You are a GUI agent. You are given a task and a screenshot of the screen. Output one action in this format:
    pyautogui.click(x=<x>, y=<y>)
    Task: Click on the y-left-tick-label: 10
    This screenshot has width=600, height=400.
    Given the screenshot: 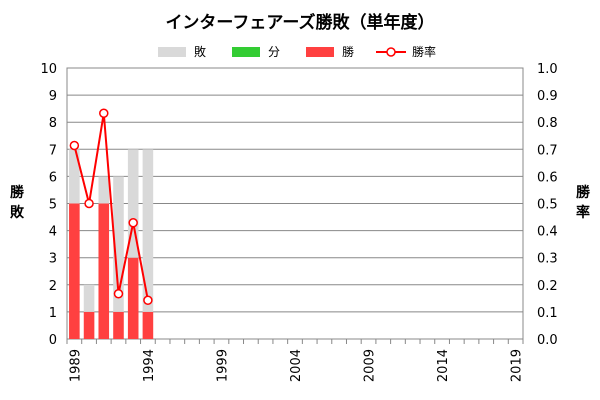 What is the action you would take?
    pyautogui.click(x=48, y=69)
    